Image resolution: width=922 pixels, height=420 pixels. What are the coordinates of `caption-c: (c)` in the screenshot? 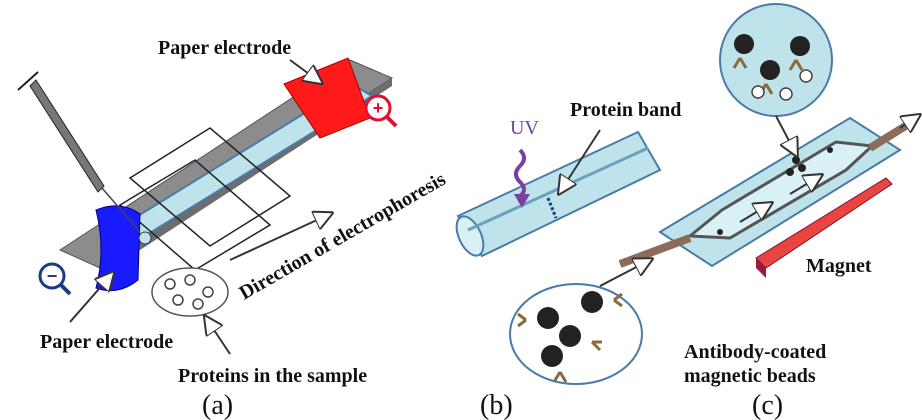 It's located at (767, 405).